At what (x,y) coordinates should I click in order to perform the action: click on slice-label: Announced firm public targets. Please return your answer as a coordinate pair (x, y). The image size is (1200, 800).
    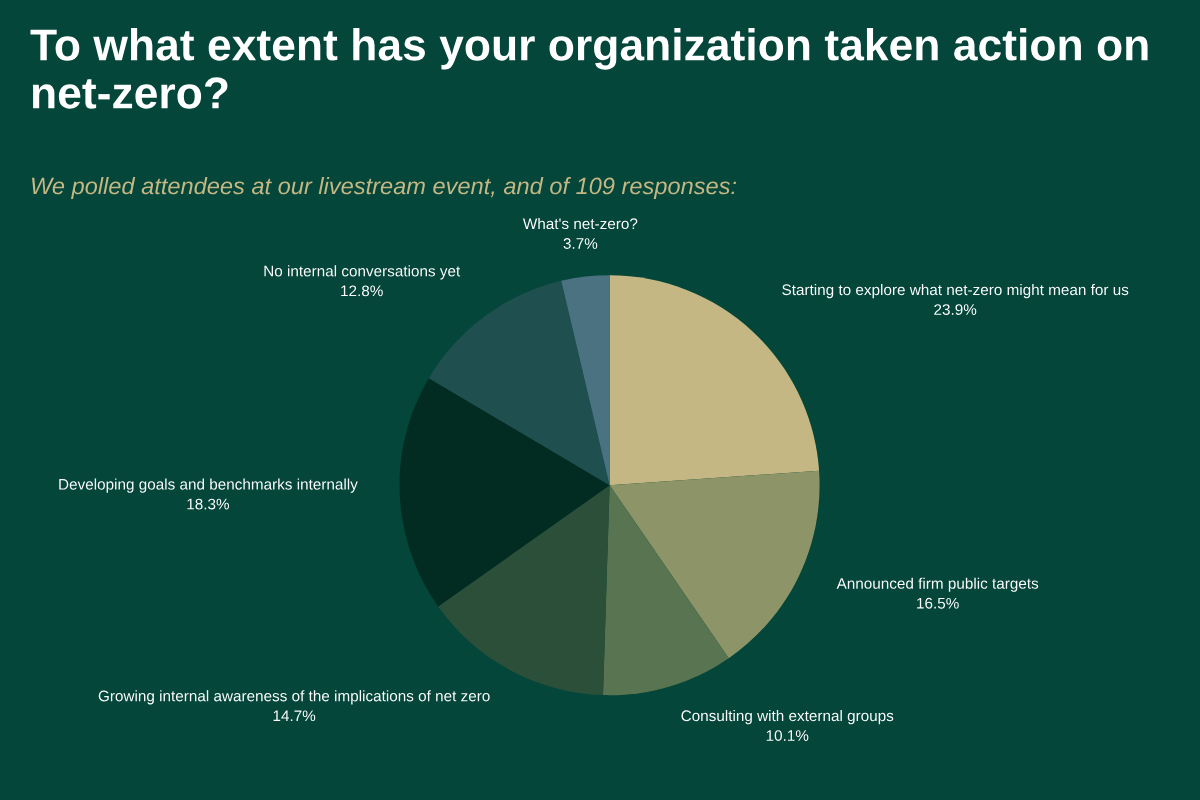
    Looking at the image, I should click on (937, 584).